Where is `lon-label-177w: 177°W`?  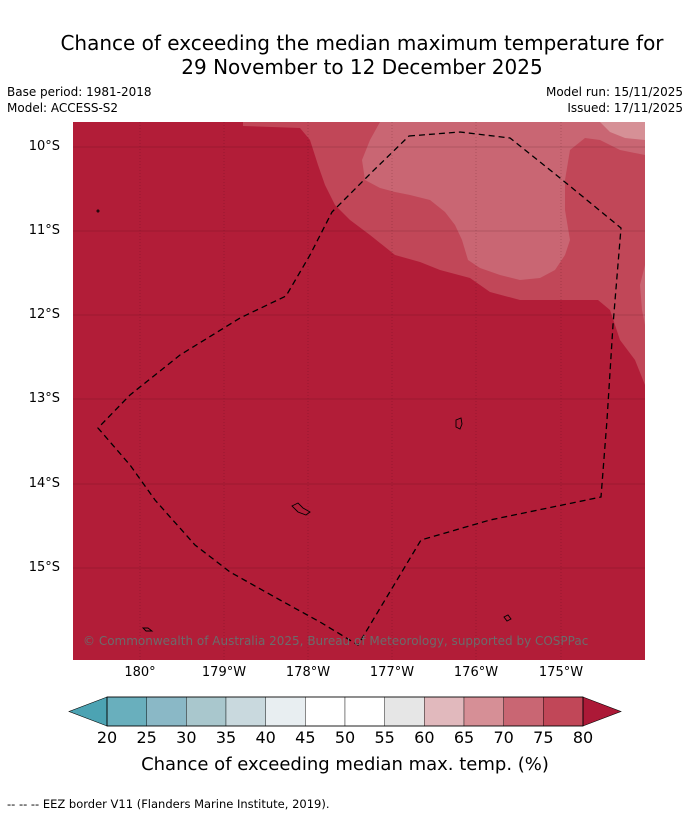
lon-label-177w: 177°W is located at coordinates (392, 672).